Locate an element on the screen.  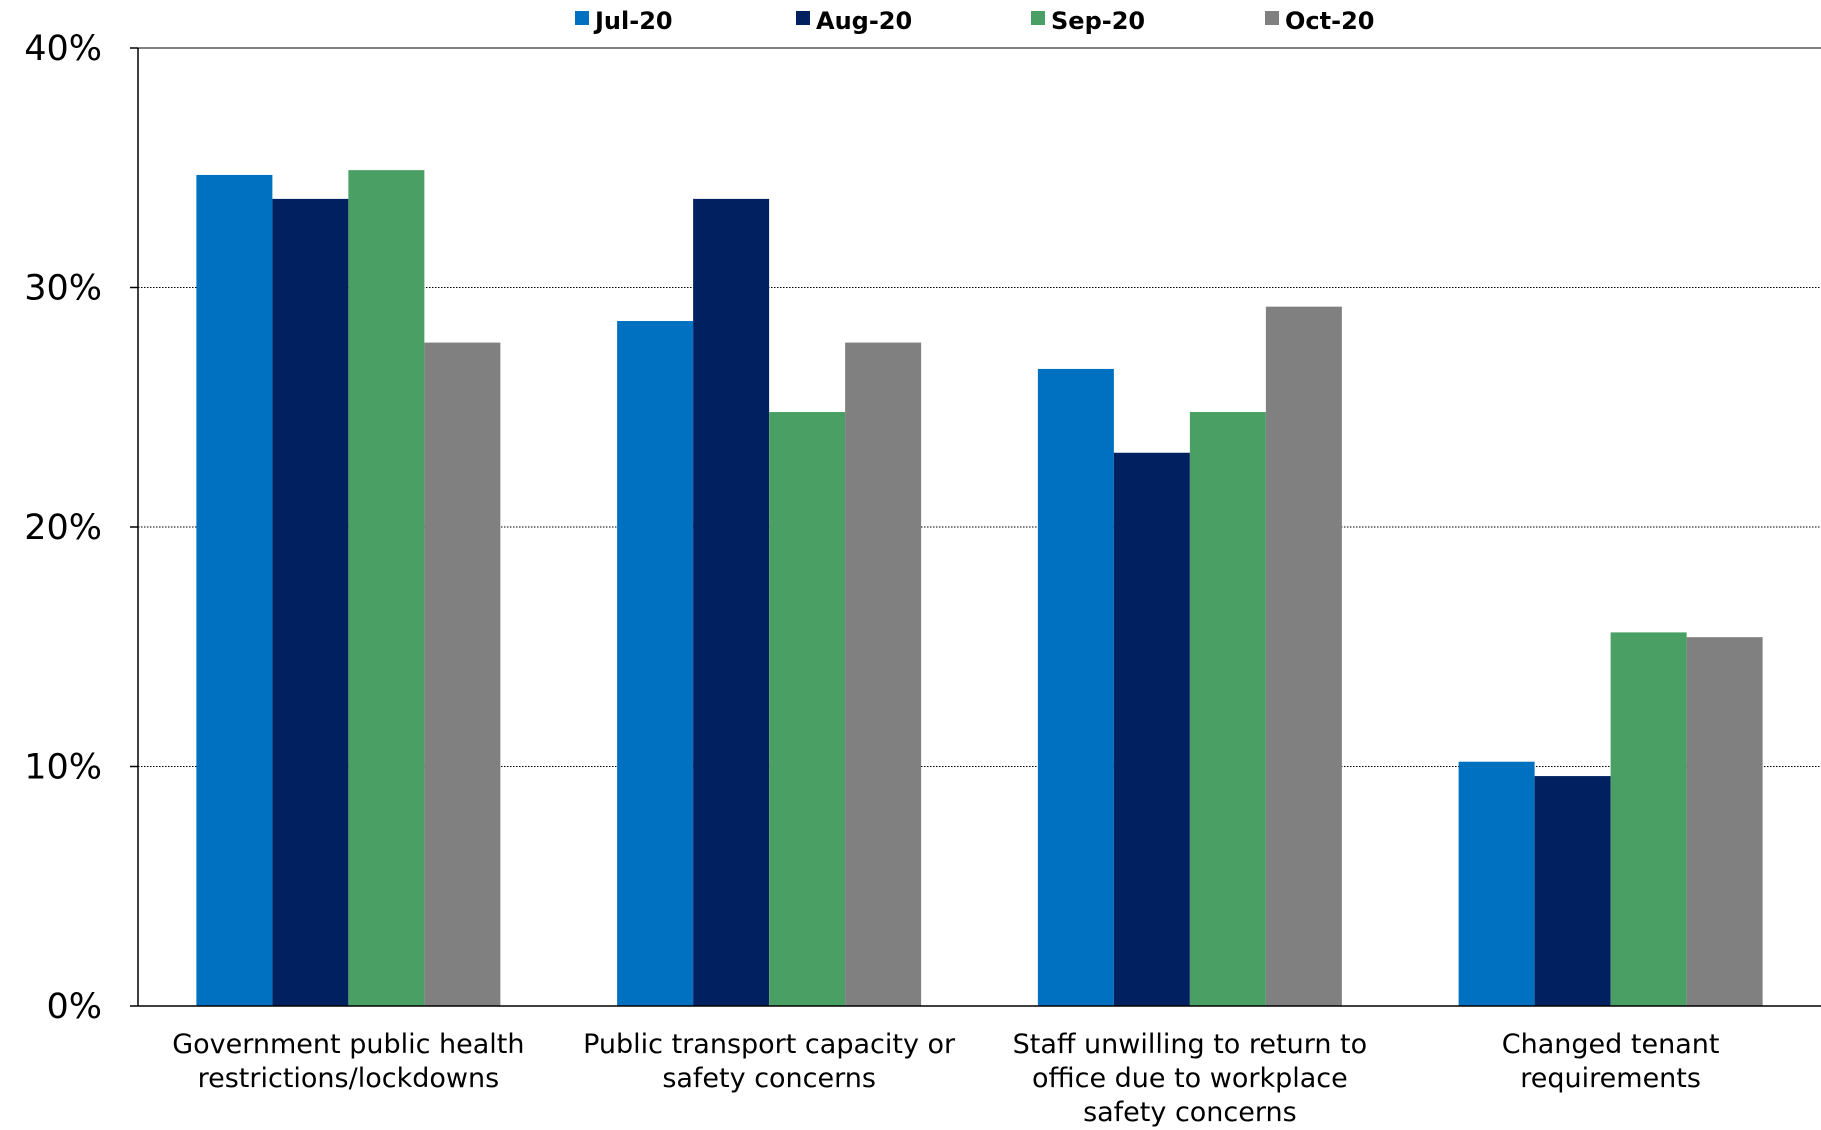
y-axis-ticks: 0% 10% 20% 30% 40% is located at coordinates (81, 528).